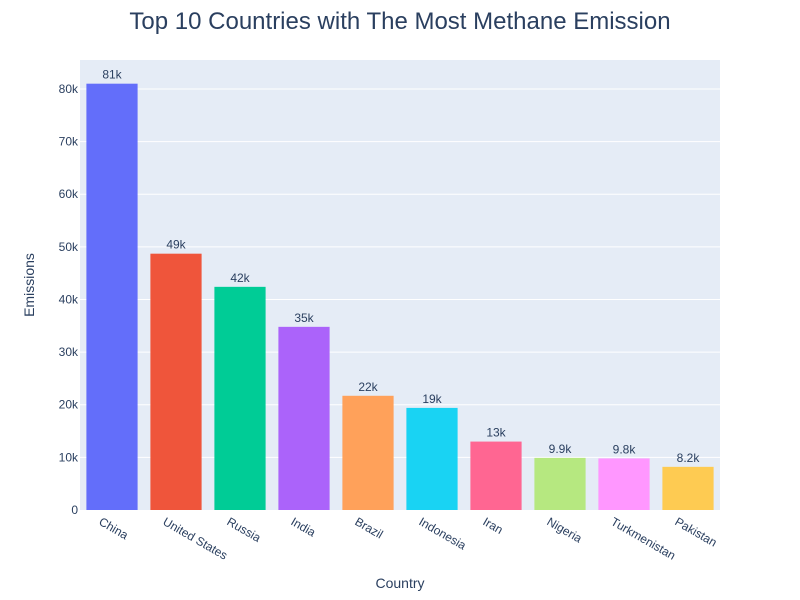 This screenshot has height=600, width=800. What do you see at coordinates (112, 75) in the screenshot?
I see `data-label: 81k` at bounding box center [112, 75].